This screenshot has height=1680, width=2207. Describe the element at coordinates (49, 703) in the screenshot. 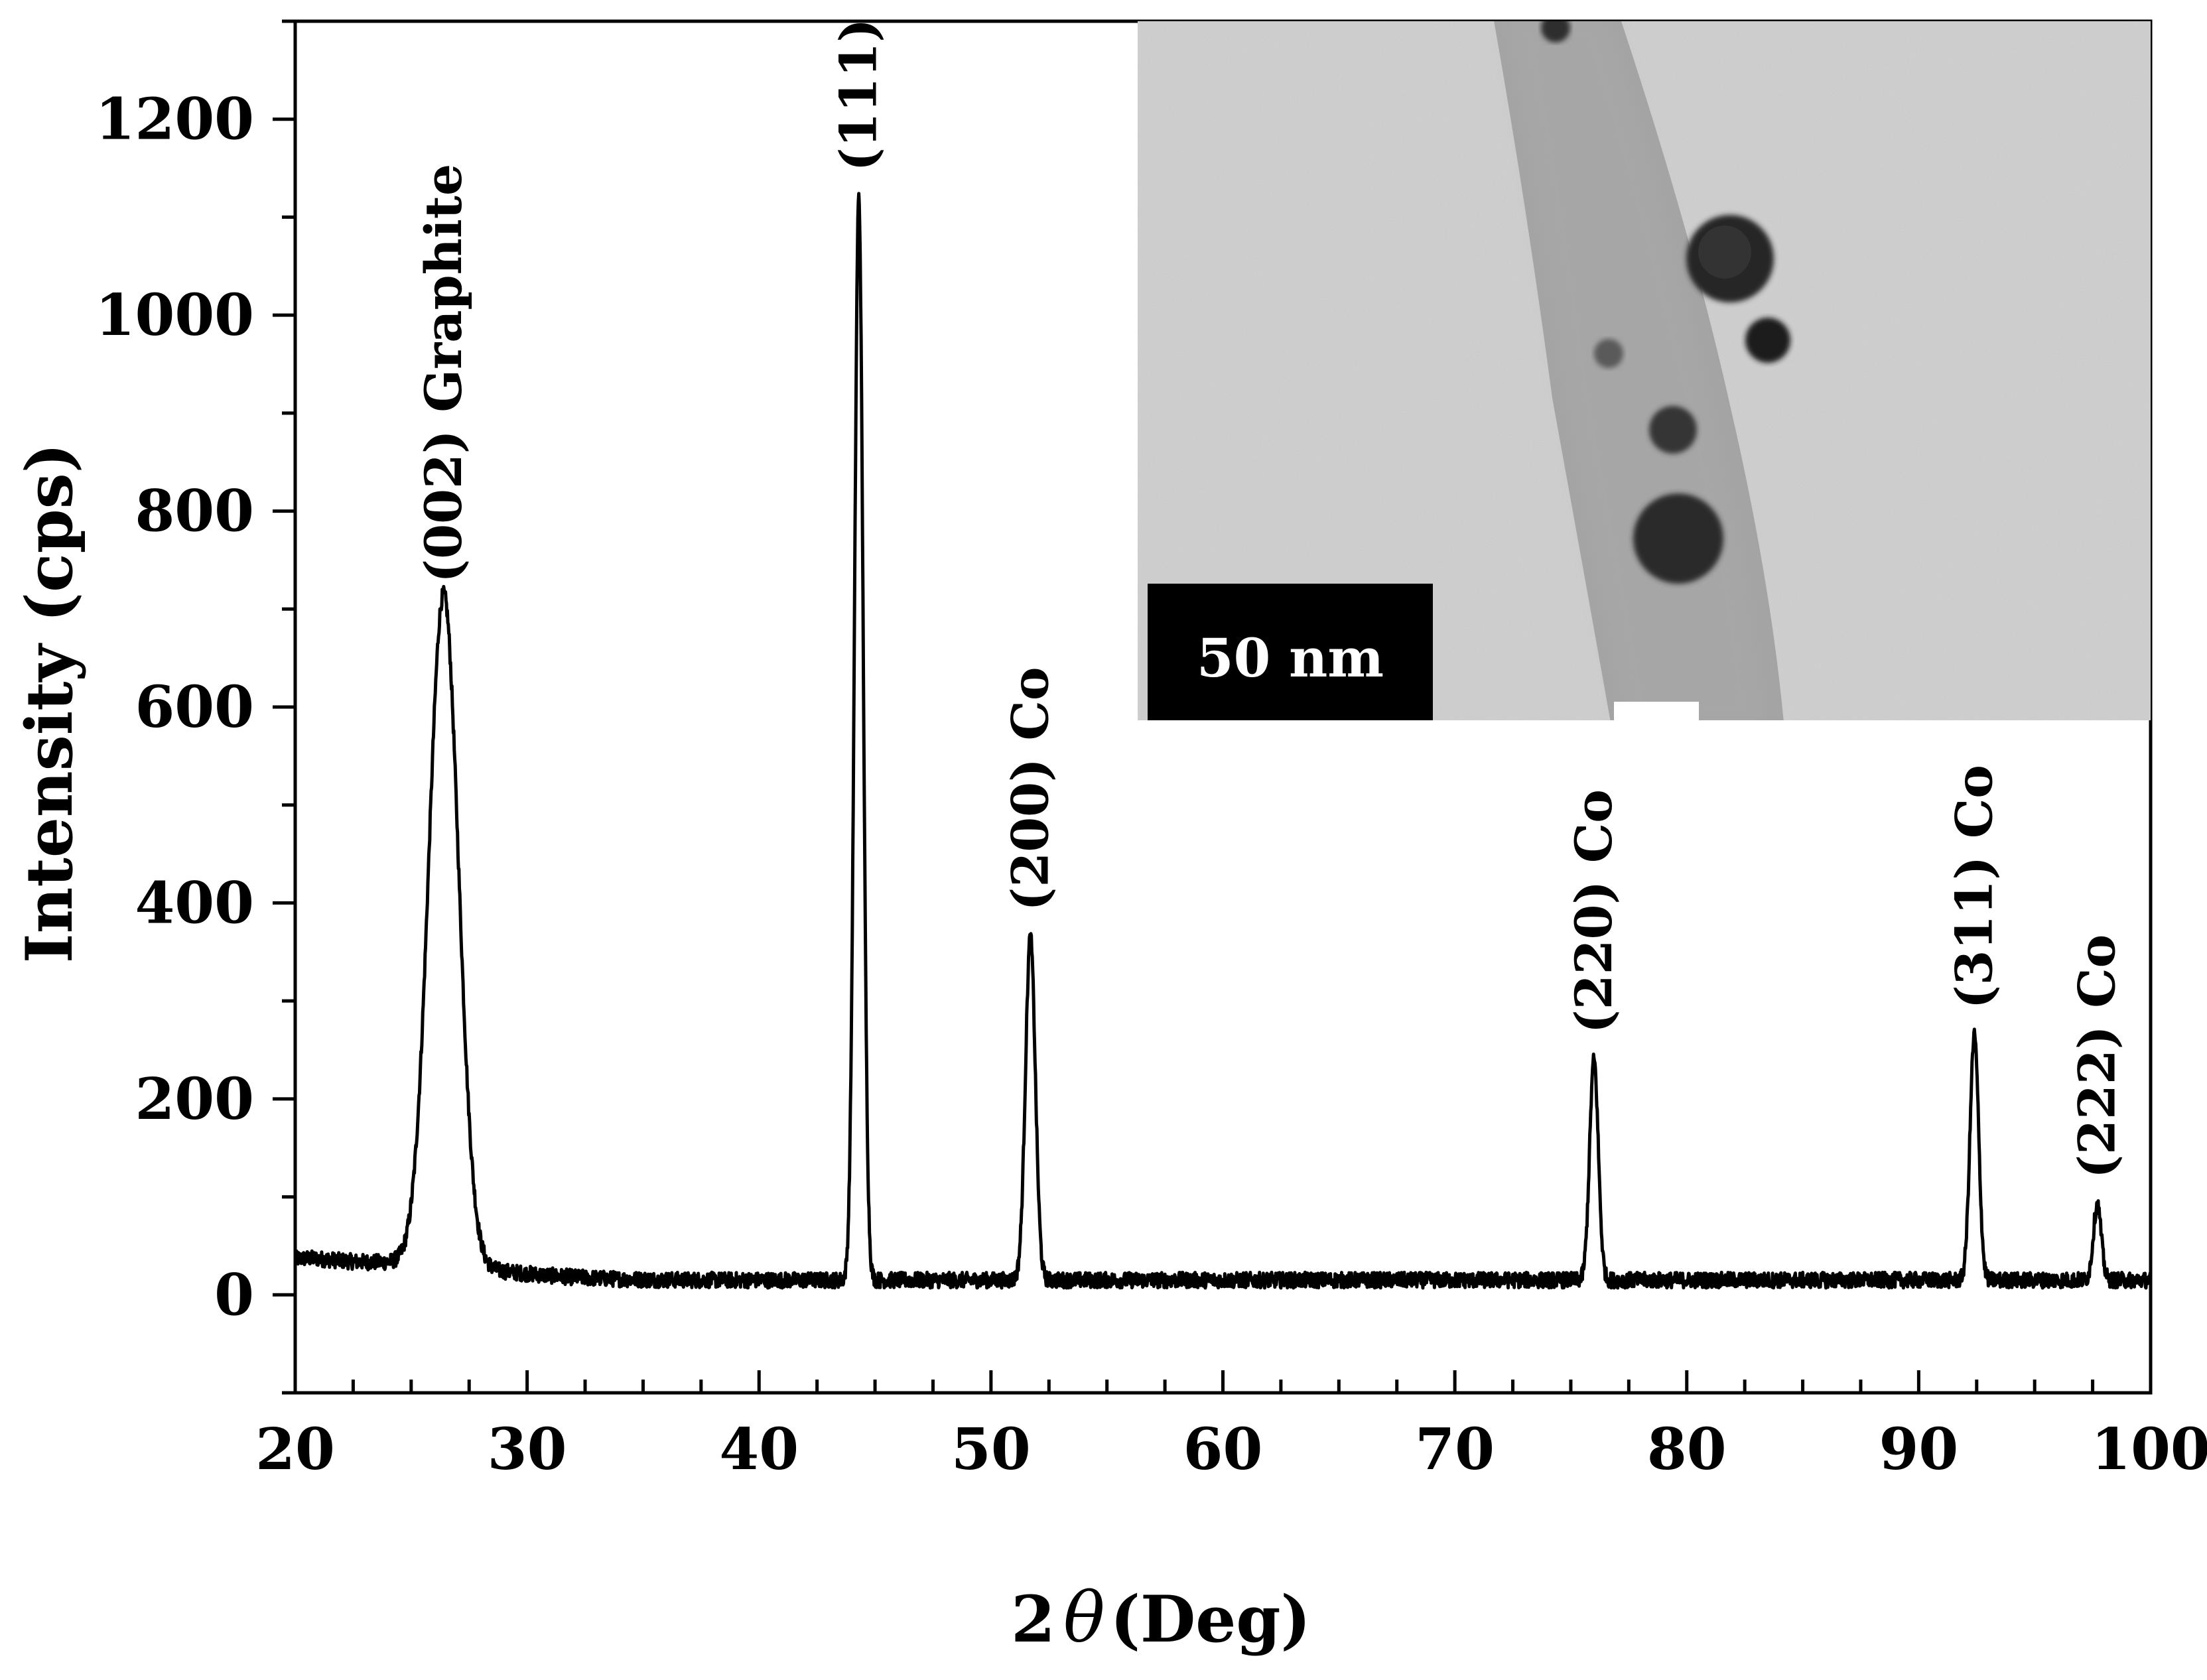

I see `y-axis-title: Intensity (cps)` at that location.